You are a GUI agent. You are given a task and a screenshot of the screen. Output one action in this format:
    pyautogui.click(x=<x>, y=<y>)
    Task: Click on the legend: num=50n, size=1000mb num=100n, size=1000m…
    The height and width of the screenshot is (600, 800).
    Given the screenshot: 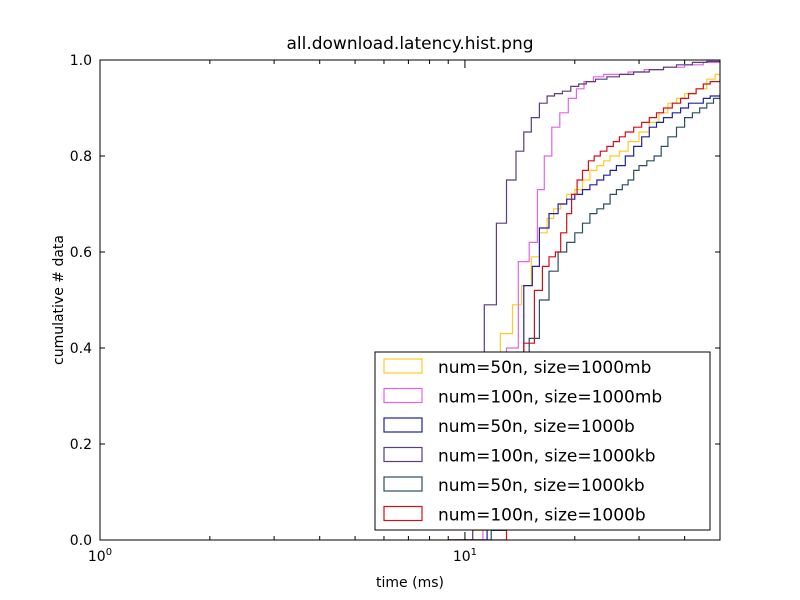 What is the action you would take?
    pyautogui.click(x=542, y=441)
    